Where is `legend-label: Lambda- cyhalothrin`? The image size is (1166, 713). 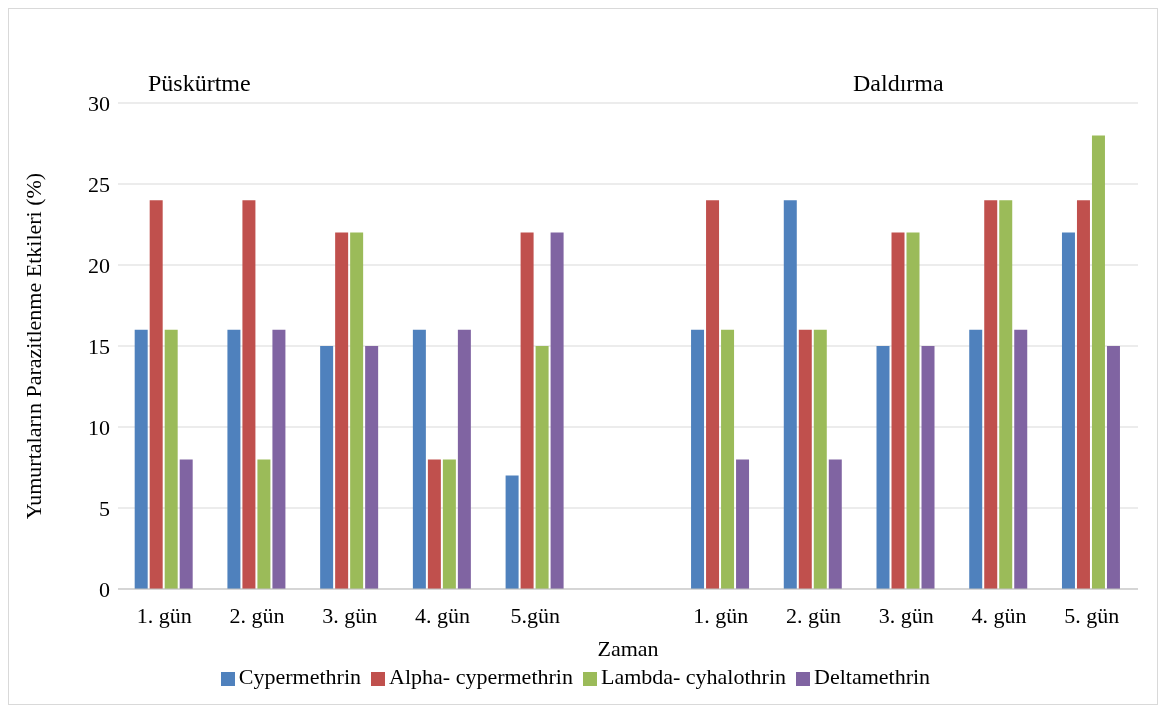 legend-label: Lambda- cyhalothrin is located at coordinates (693, 676).